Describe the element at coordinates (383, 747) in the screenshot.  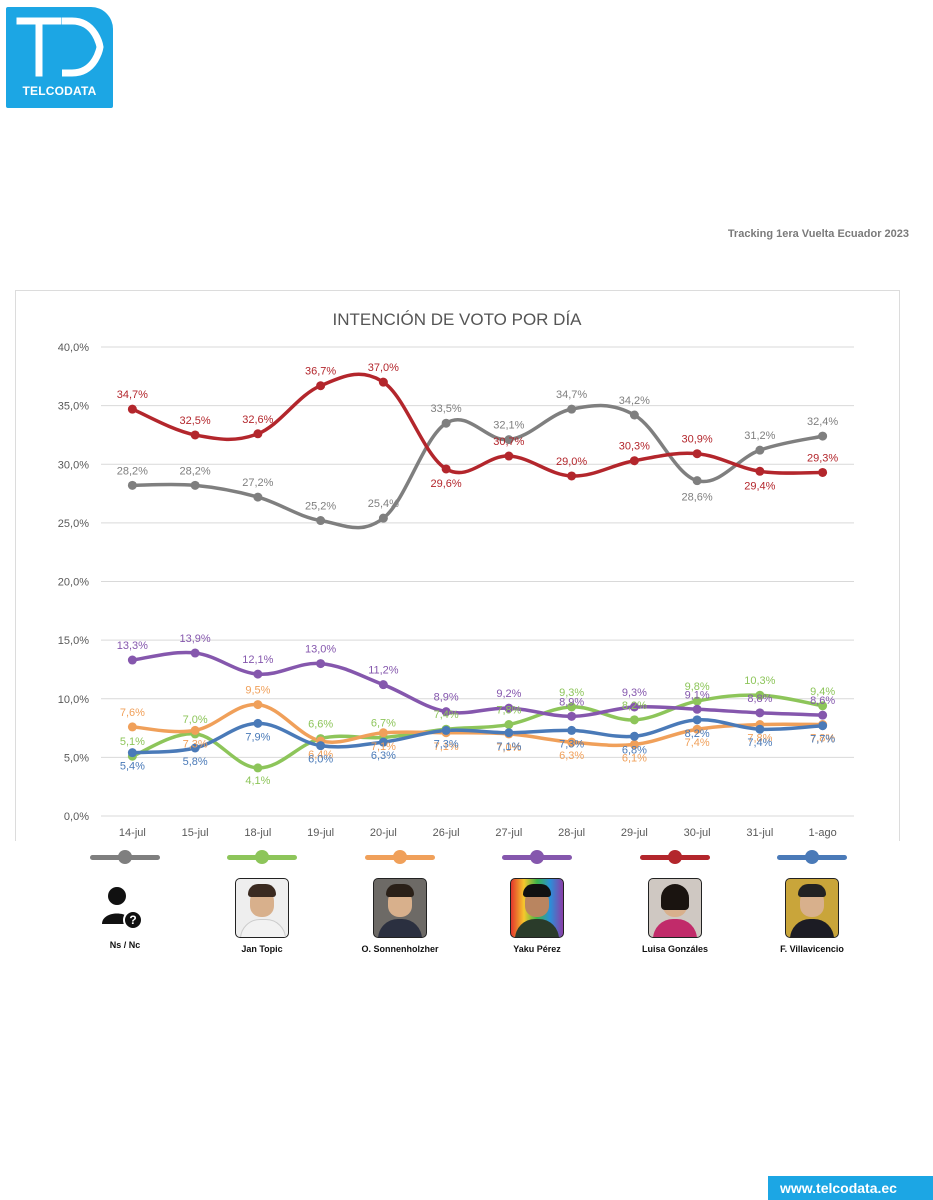
I see `data-label-o-sonnenholzher: 7,1%` at that location.